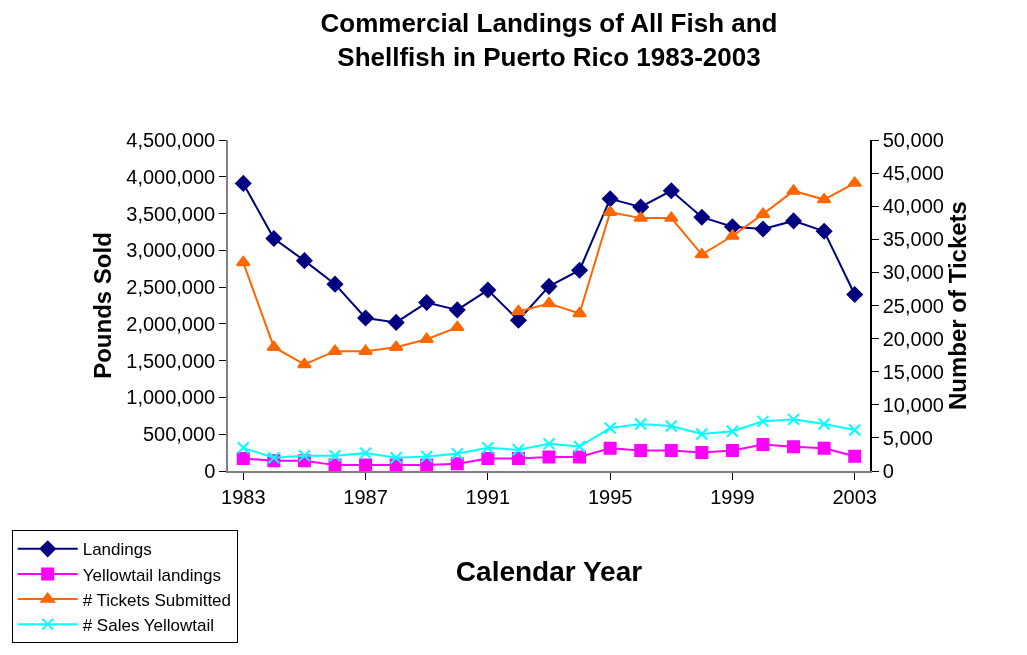 Image resolution: width=1027 pixels, height=655 pixels. What do you see at coordinates (888, 471) in the screenshot?
I see `y2-tick-label: 0` at bounding box center [888, 471].